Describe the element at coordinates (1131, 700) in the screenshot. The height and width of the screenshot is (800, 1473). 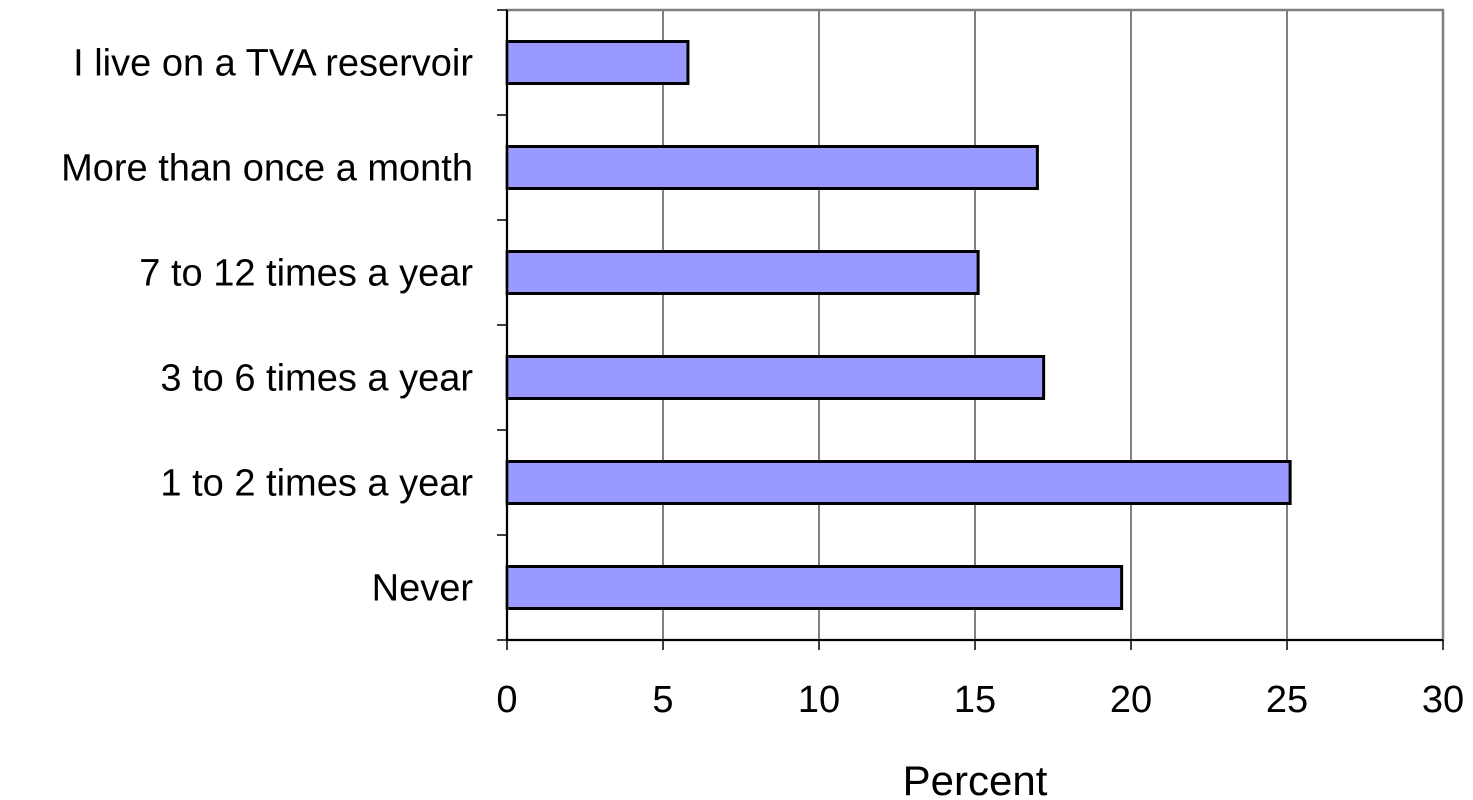
I see `x-tick-label: 20` at that location.